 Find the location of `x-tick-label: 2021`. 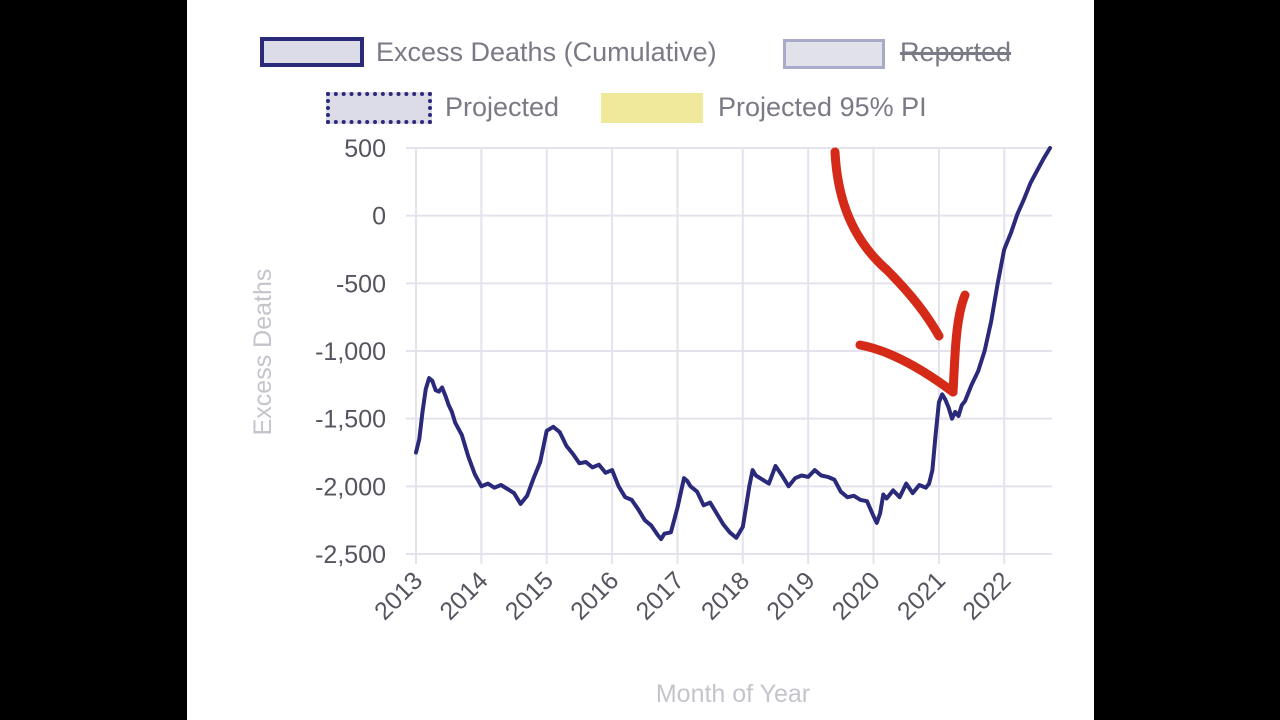

x-tick-label: 2021 is located at coordinates (921, 595).